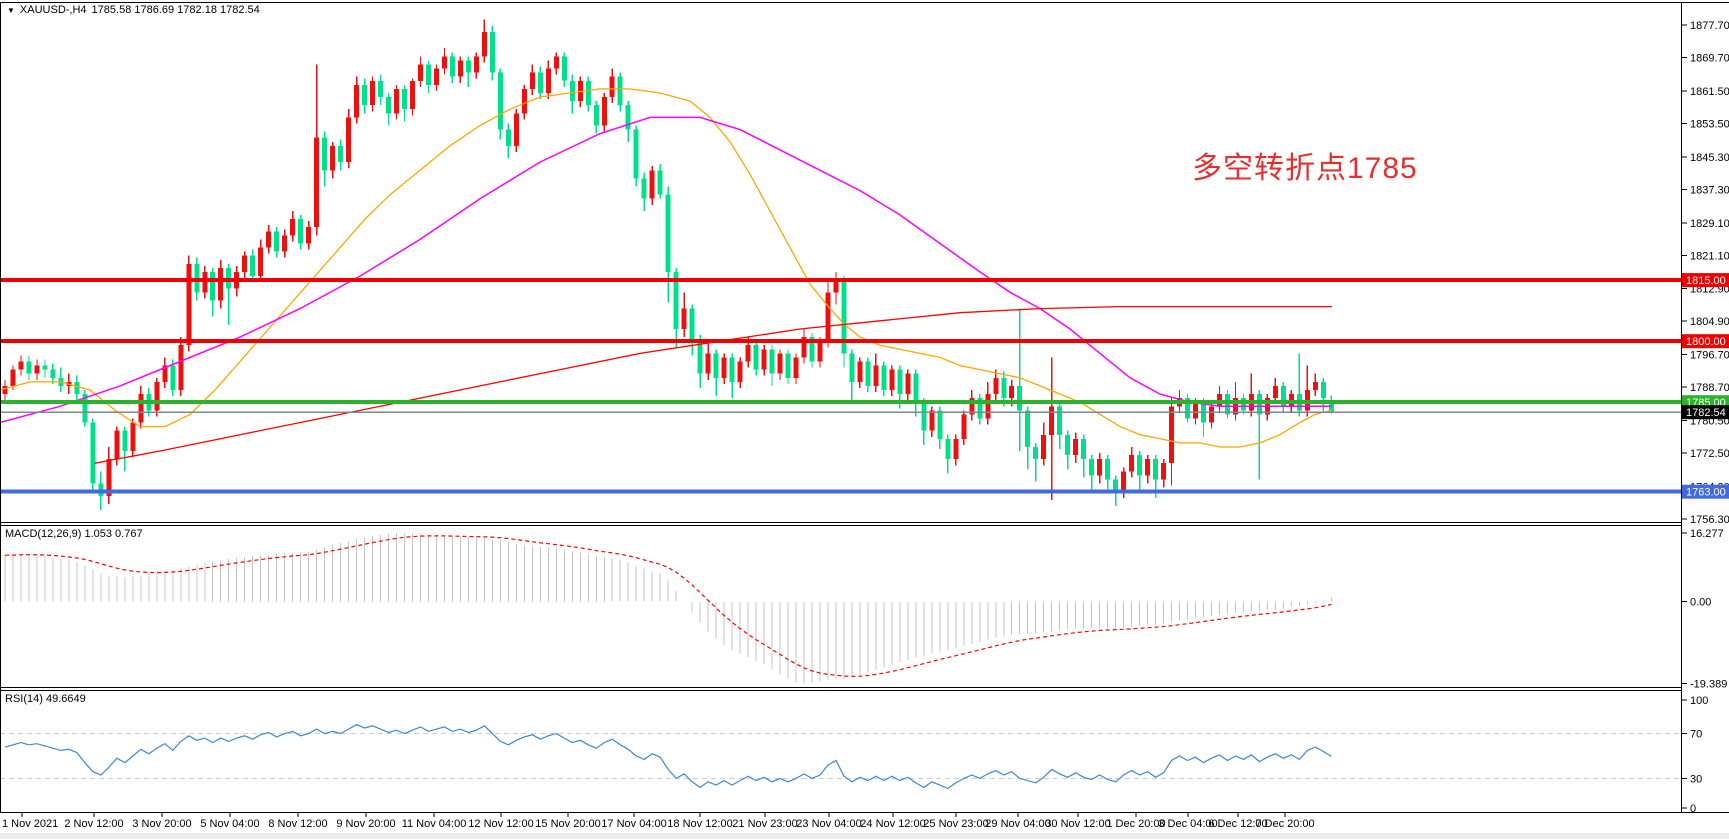 Image resolution: width=1729 pixels, height=839 pixels. What do you see at coordinates (1699, 701) in the screenshot?
I see `rsi-tick-label: 100` at bounding box center [1699, 701].